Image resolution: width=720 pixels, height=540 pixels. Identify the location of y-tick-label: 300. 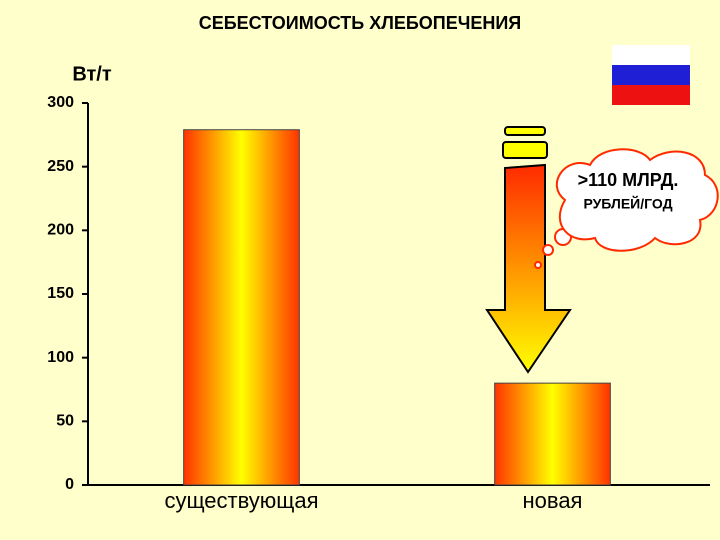
(60, 102).